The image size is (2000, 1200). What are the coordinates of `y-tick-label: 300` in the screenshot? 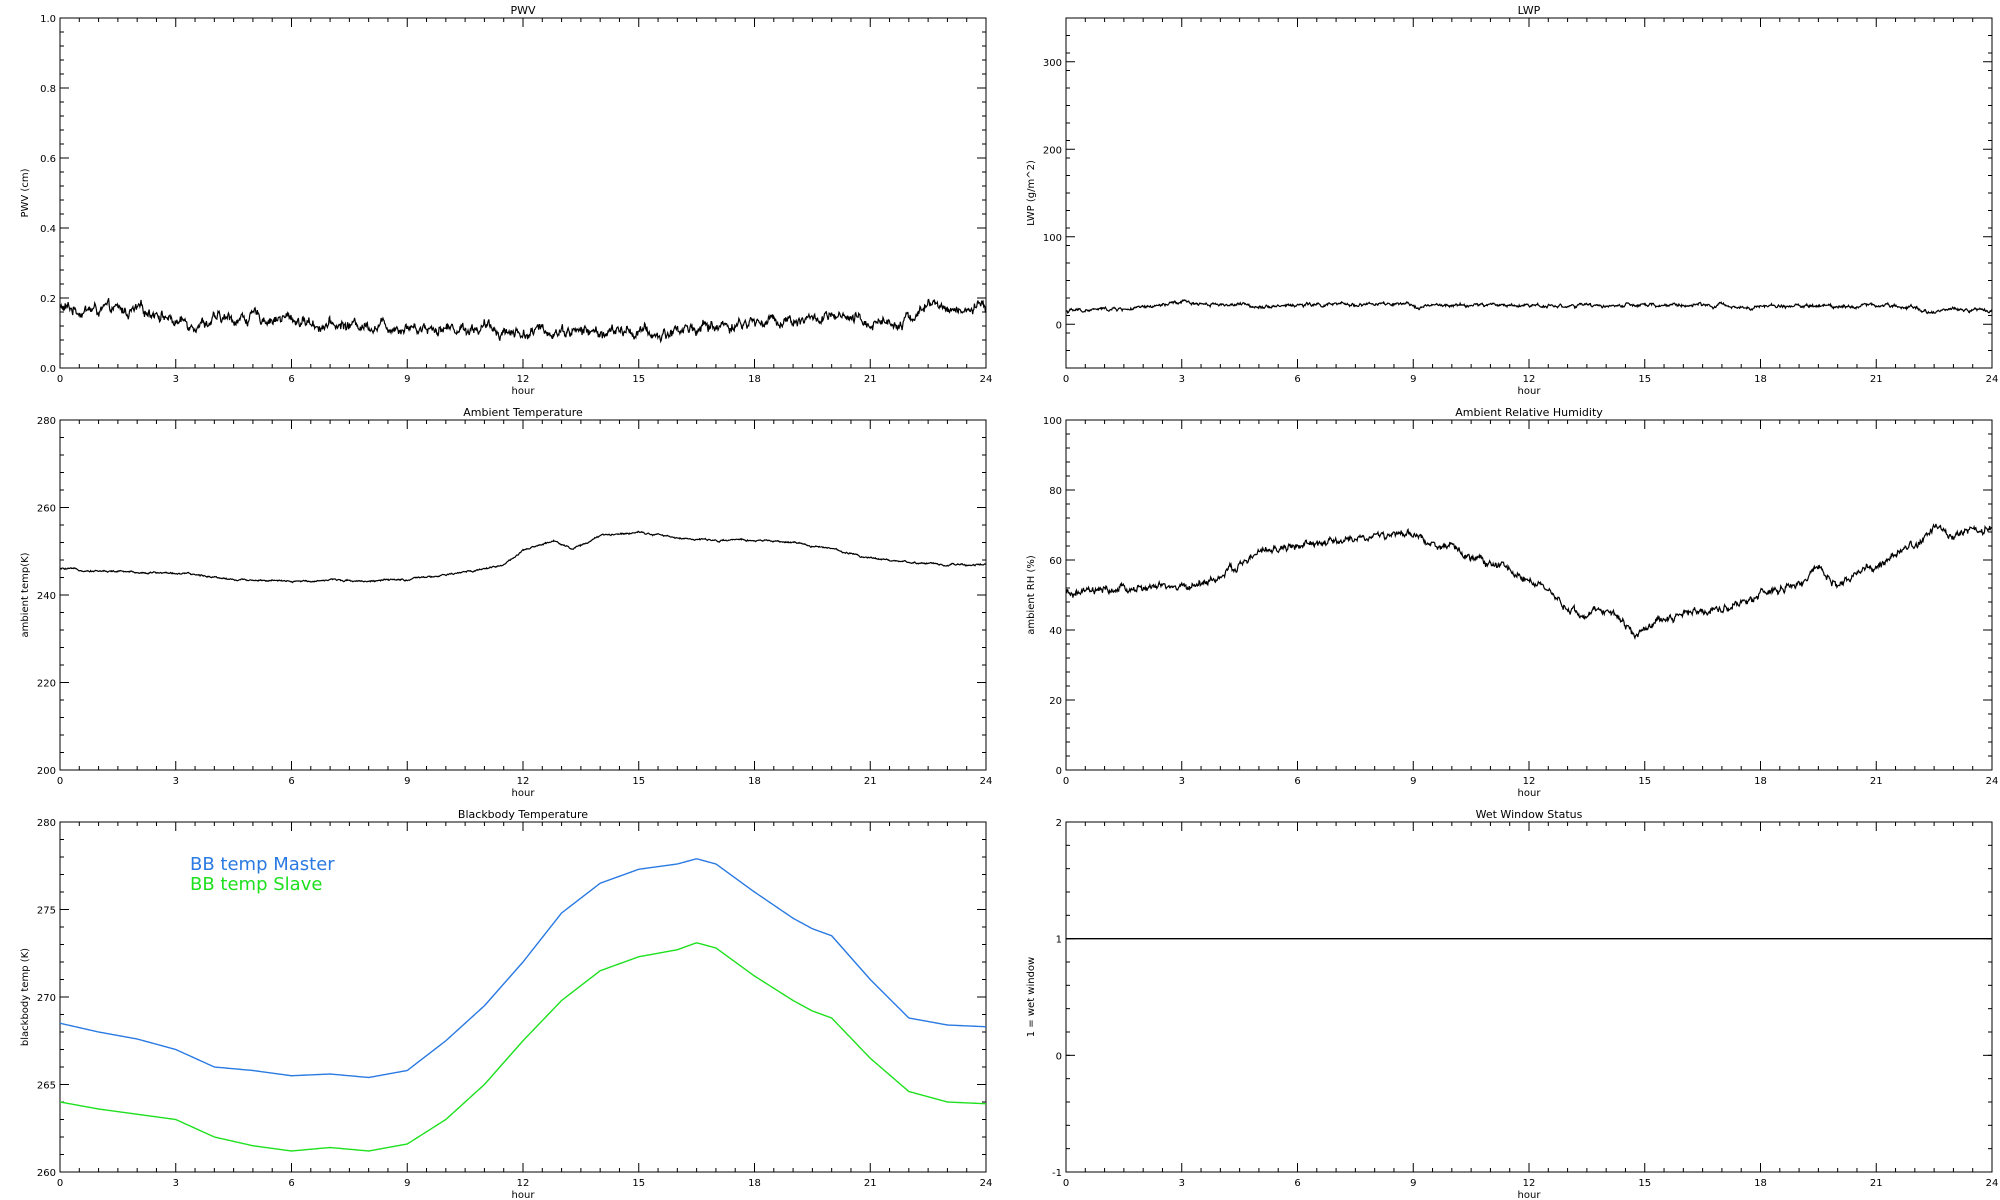 It's located at (1052, 63).